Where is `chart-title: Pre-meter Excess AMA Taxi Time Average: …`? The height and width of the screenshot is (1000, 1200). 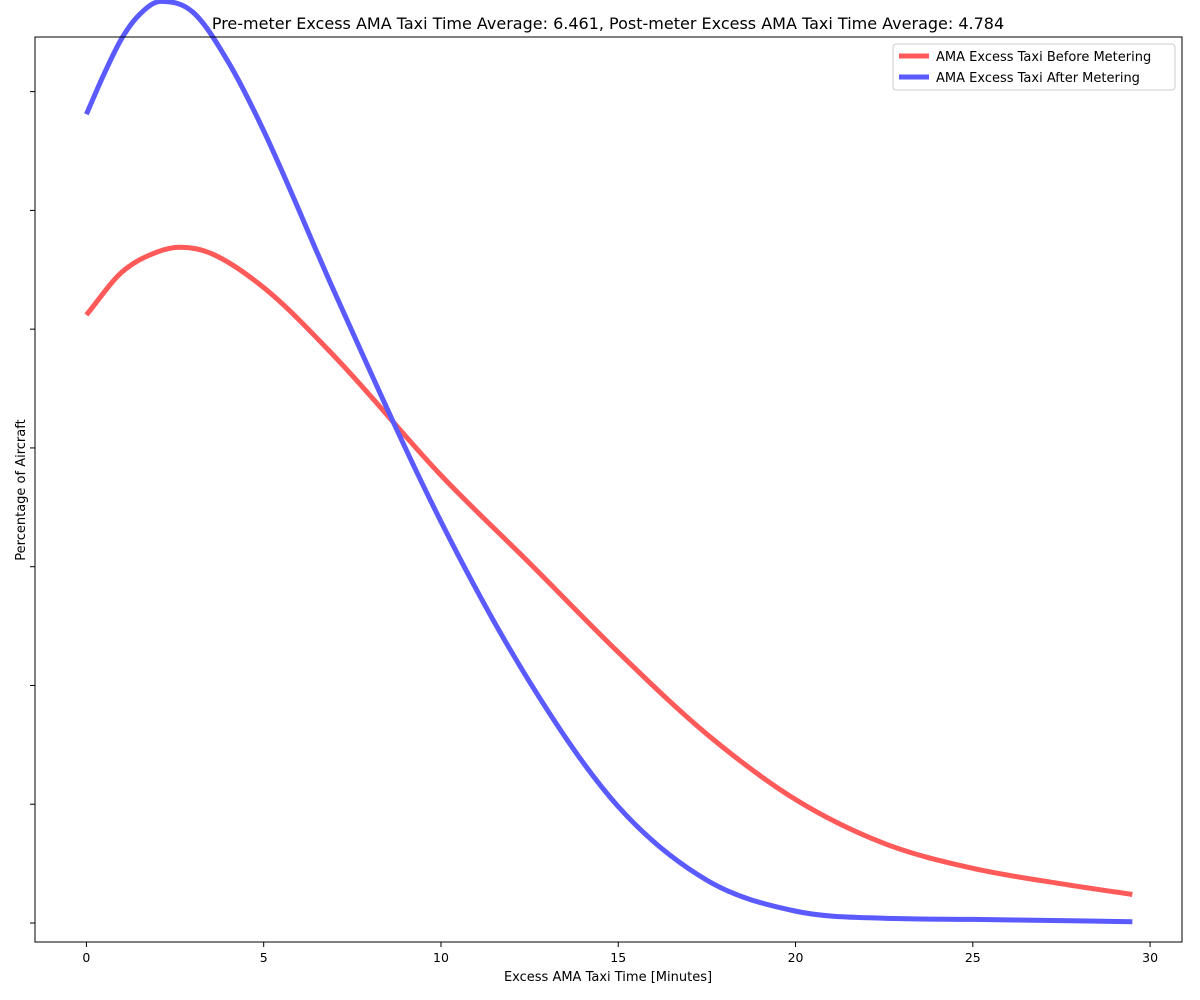 chart-title: Pre-meter Excess AMA Taxi Time Average: … is located at coordinates (608, 23).